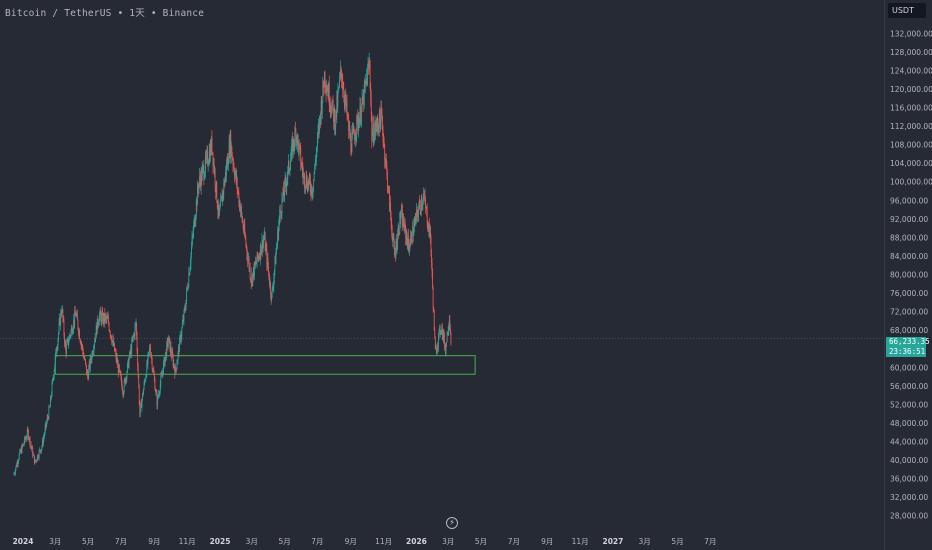 The image size is (932, 550). What do you see at coordinates (55, 541) in the screenshot?
I see `x-tick-label: 3月` at bounding box center [55, 541].